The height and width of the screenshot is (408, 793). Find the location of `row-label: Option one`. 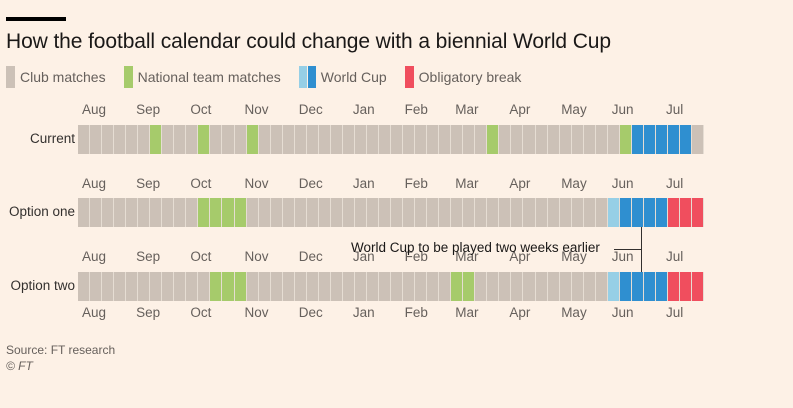

row-label: Option one is located at coordinates (41, 211).